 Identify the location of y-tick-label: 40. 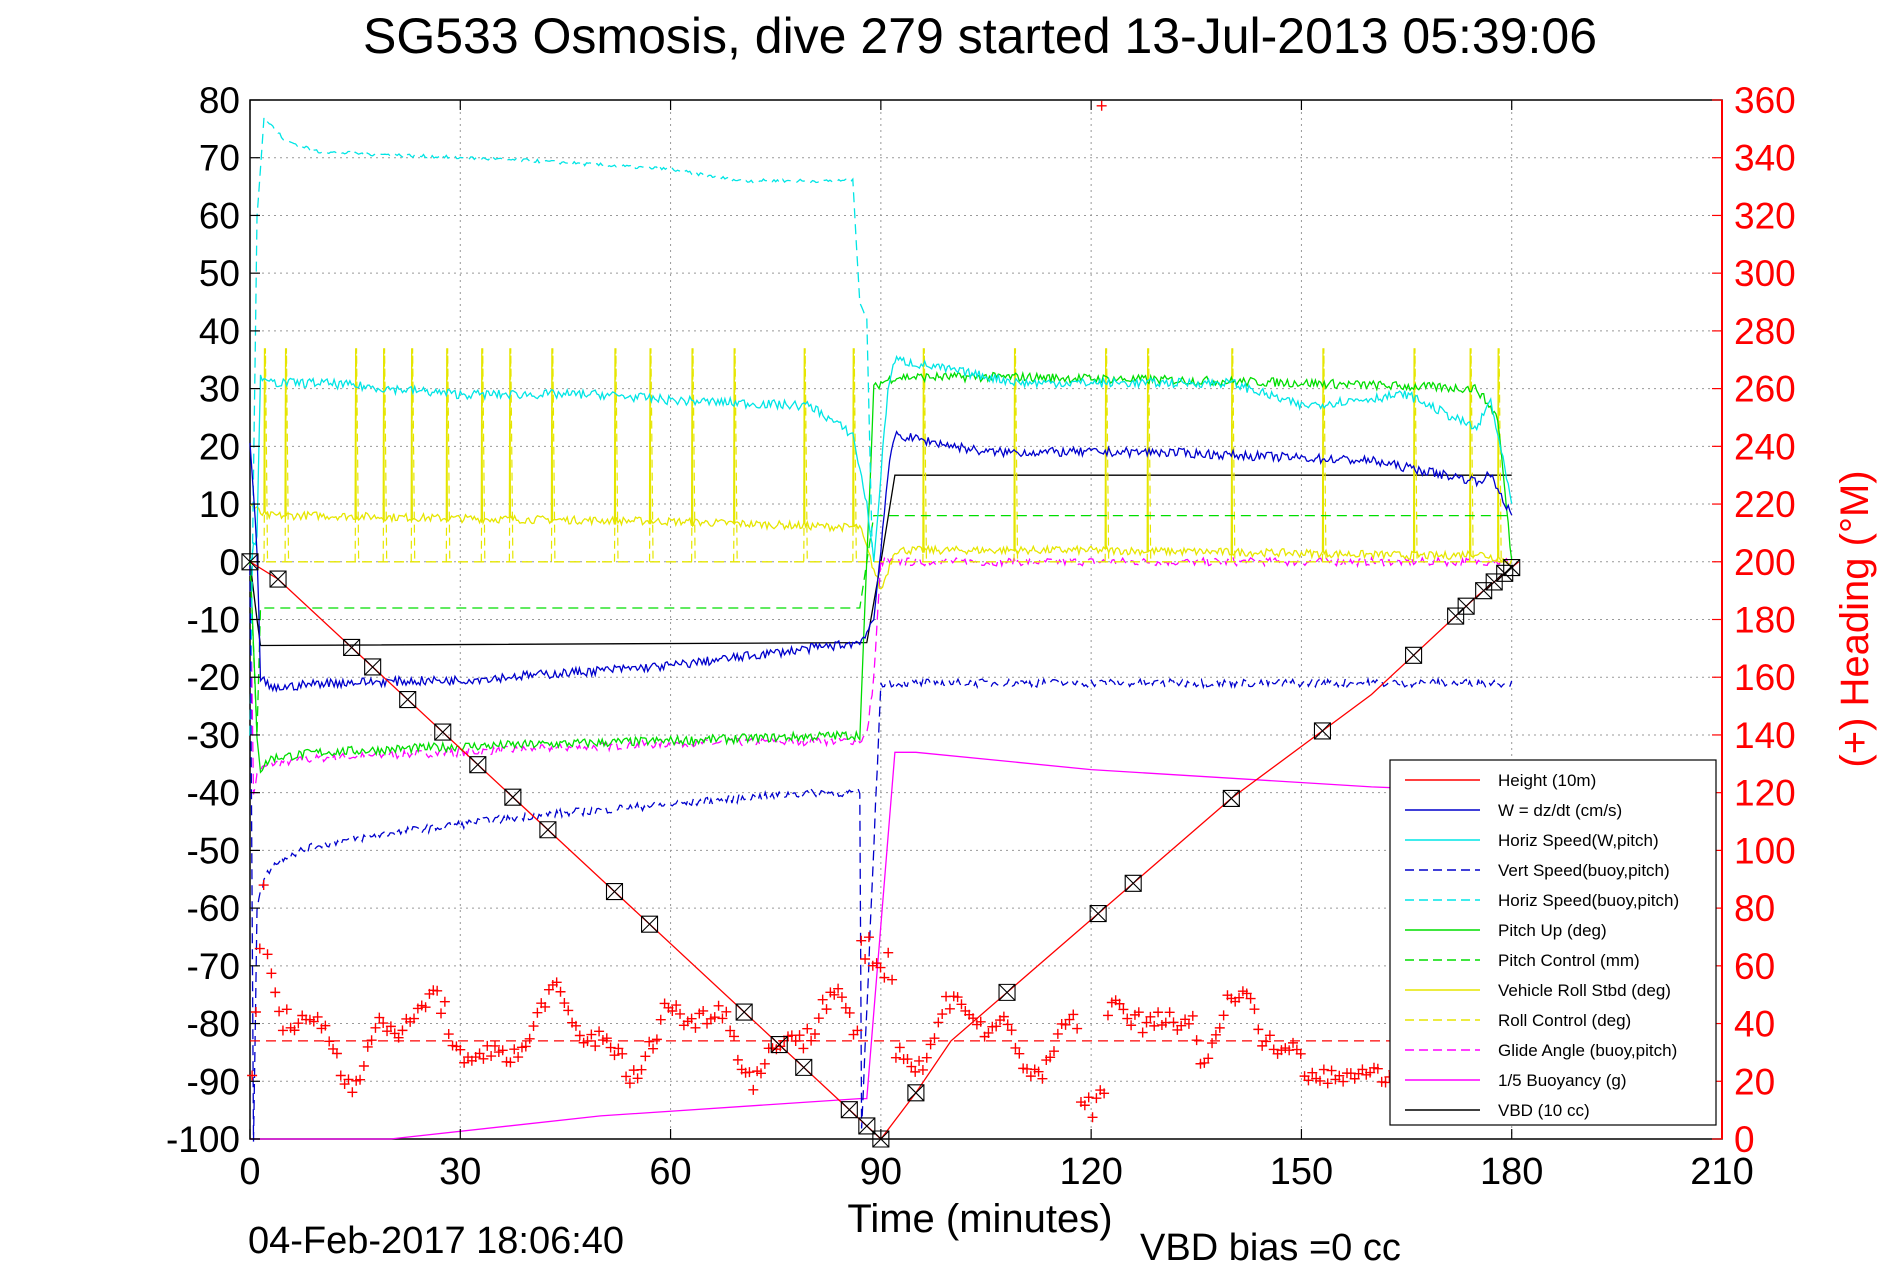
(219, 331).